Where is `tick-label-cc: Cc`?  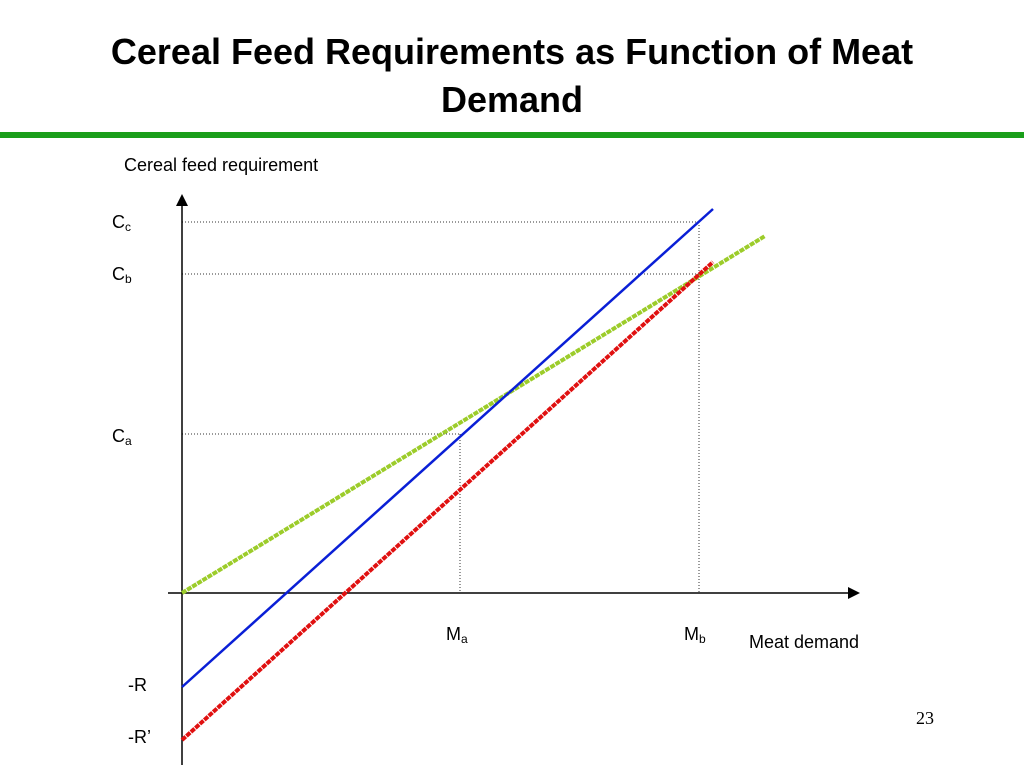
tick-label-cc: Cc is located at coordinates (121, 223).